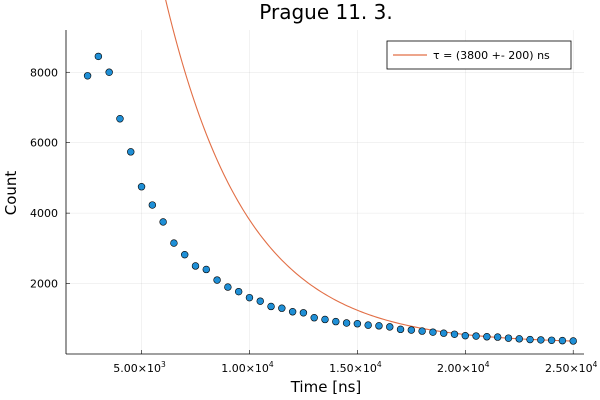 The image size is (600, 400). I want to click on y-tick-label: 2000, so click(44, 284).